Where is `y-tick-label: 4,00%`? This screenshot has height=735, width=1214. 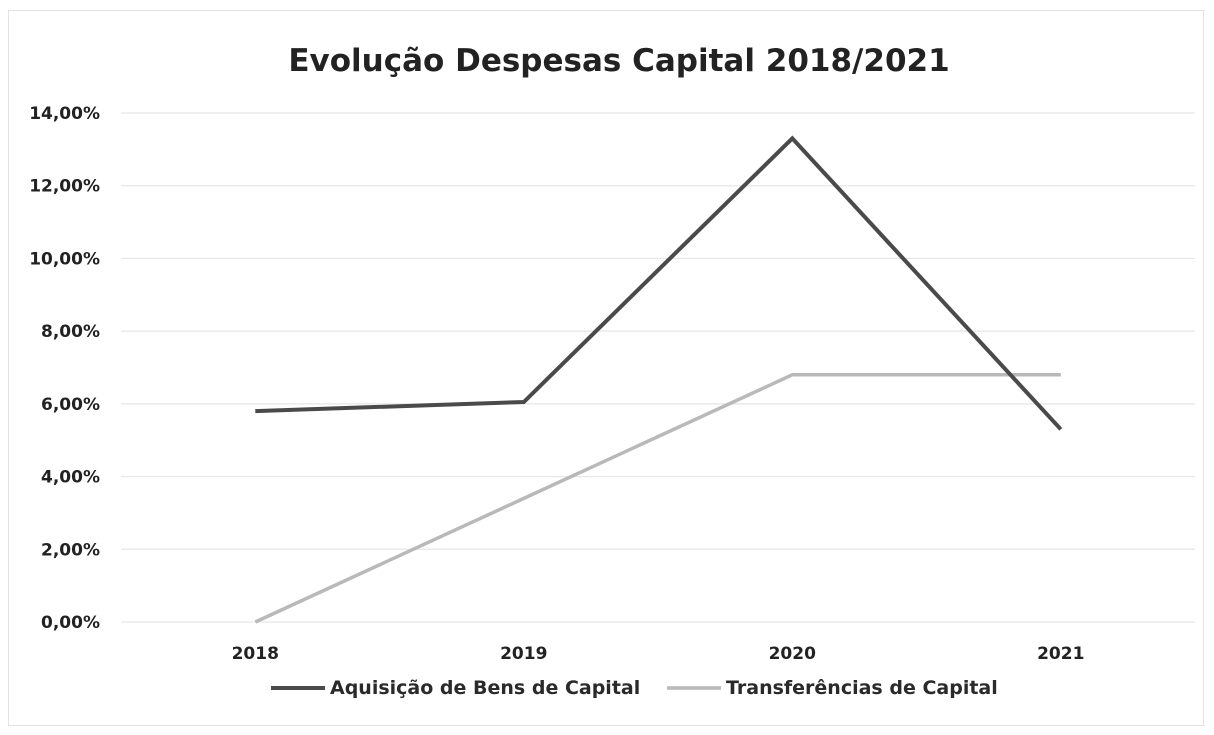 y-tick-label: 4,00% is located at coordinates (70, 478).